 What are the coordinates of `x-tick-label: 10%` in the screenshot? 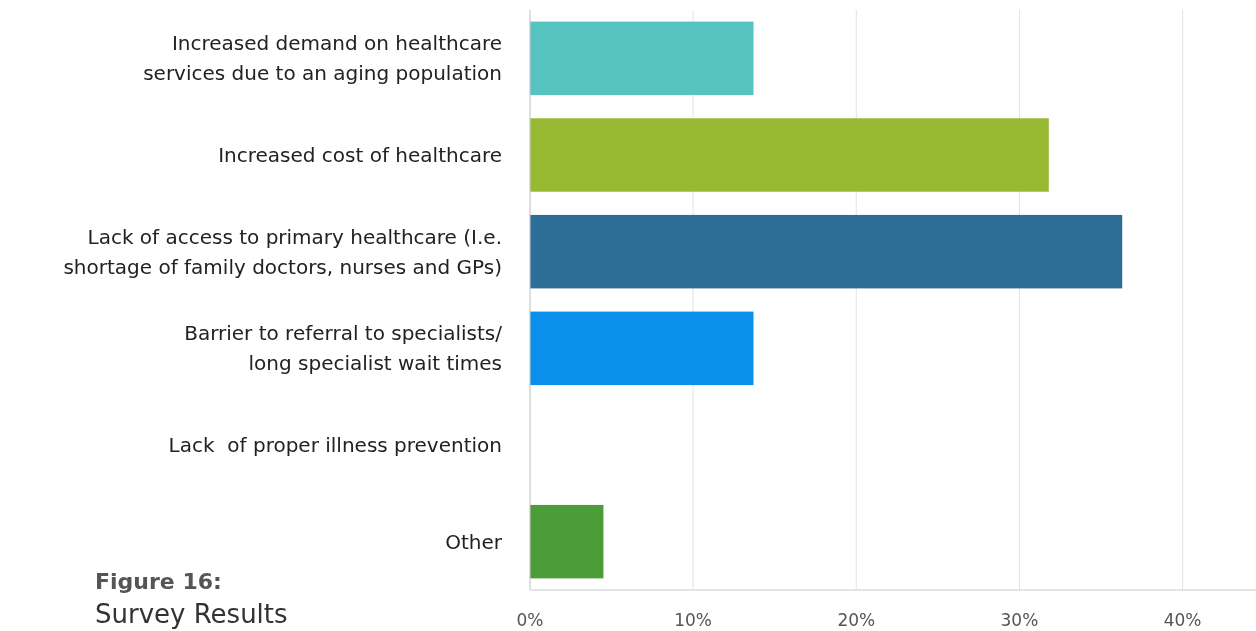 It's located at (693, 620).